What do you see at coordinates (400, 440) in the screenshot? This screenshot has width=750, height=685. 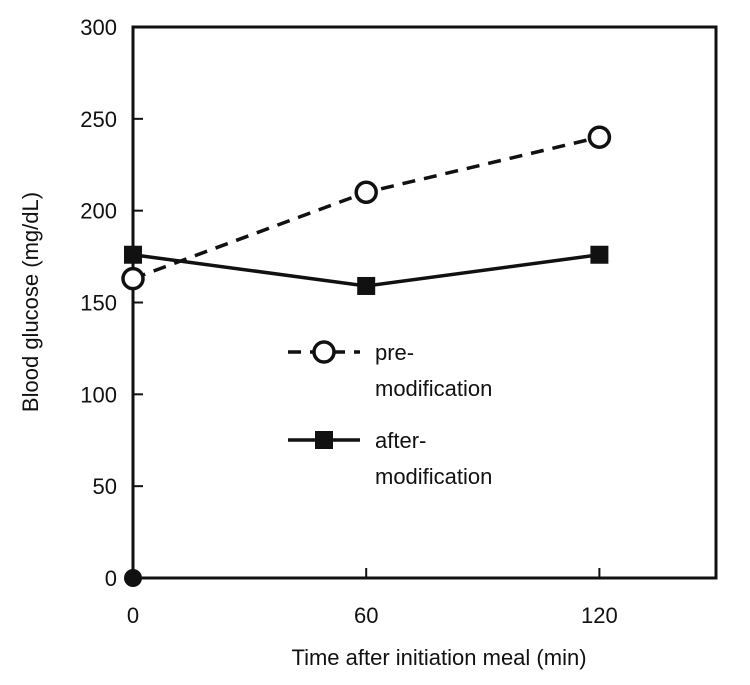 I see `legend-label-after-modification: after-` at bounding box center [400, 440].